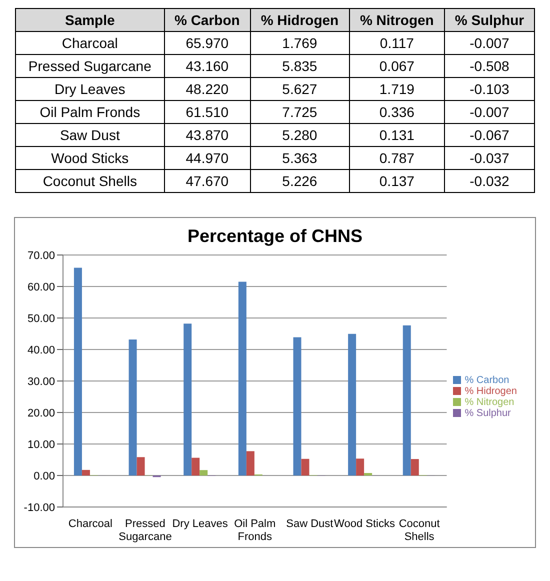 The image size is (550, 581). What do you see at coordinates (490, 391) in the screenshot?
I see `legend-label: % Hidrogen` at bounding box center [490, 391].